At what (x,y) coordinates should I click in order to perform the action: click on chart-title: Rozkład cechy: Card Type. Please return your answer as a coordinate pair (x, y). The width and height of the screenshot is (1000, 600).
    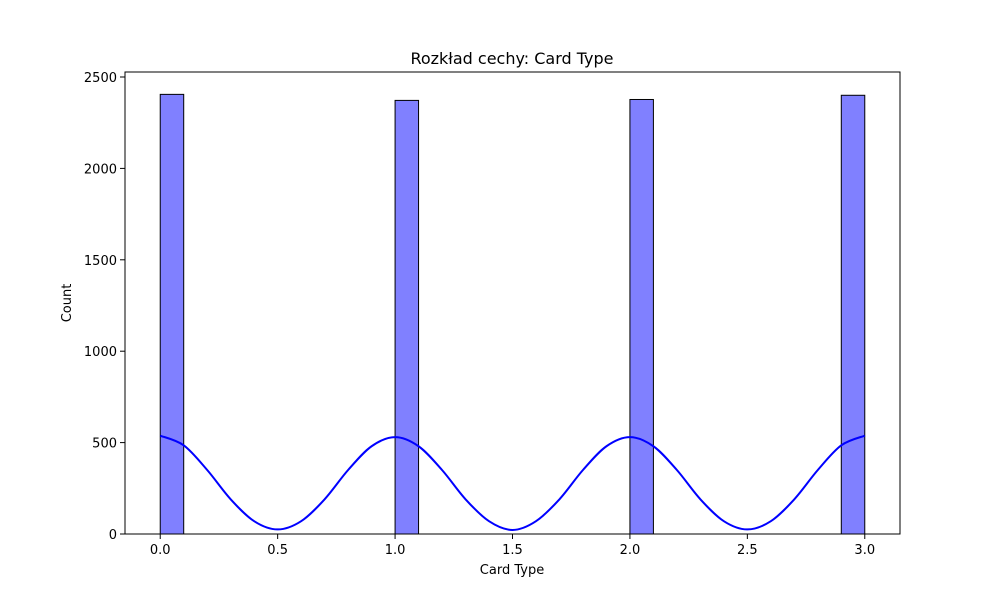
    Looking at the image, I should click on (511, 58).